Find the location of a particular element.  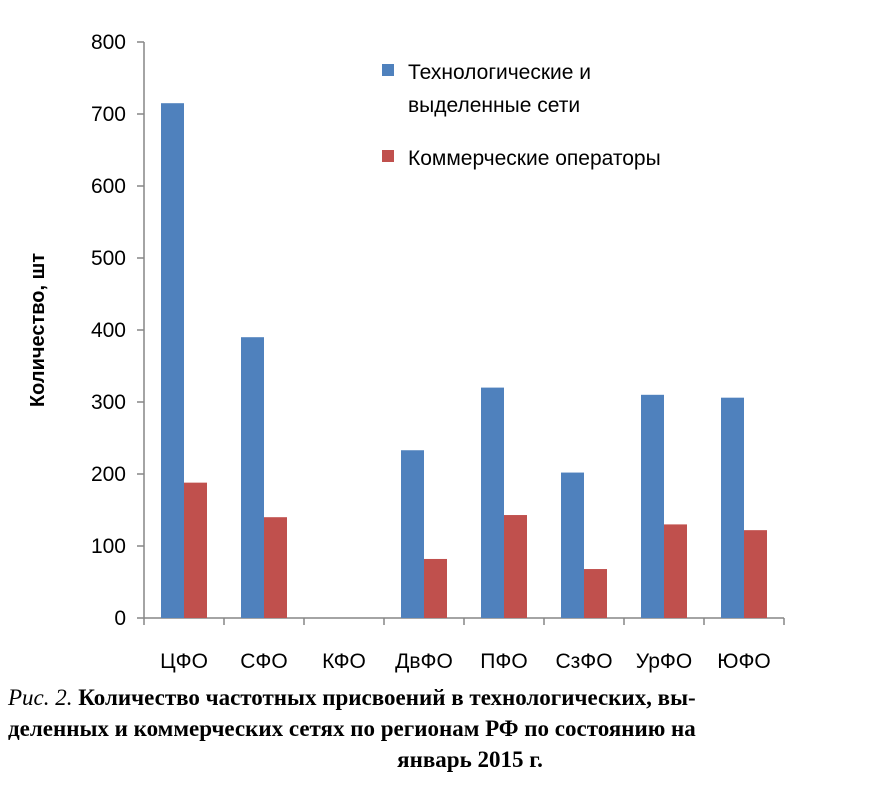

caption-line-3: январь 2015 г. is located at coordinates (470, 759).